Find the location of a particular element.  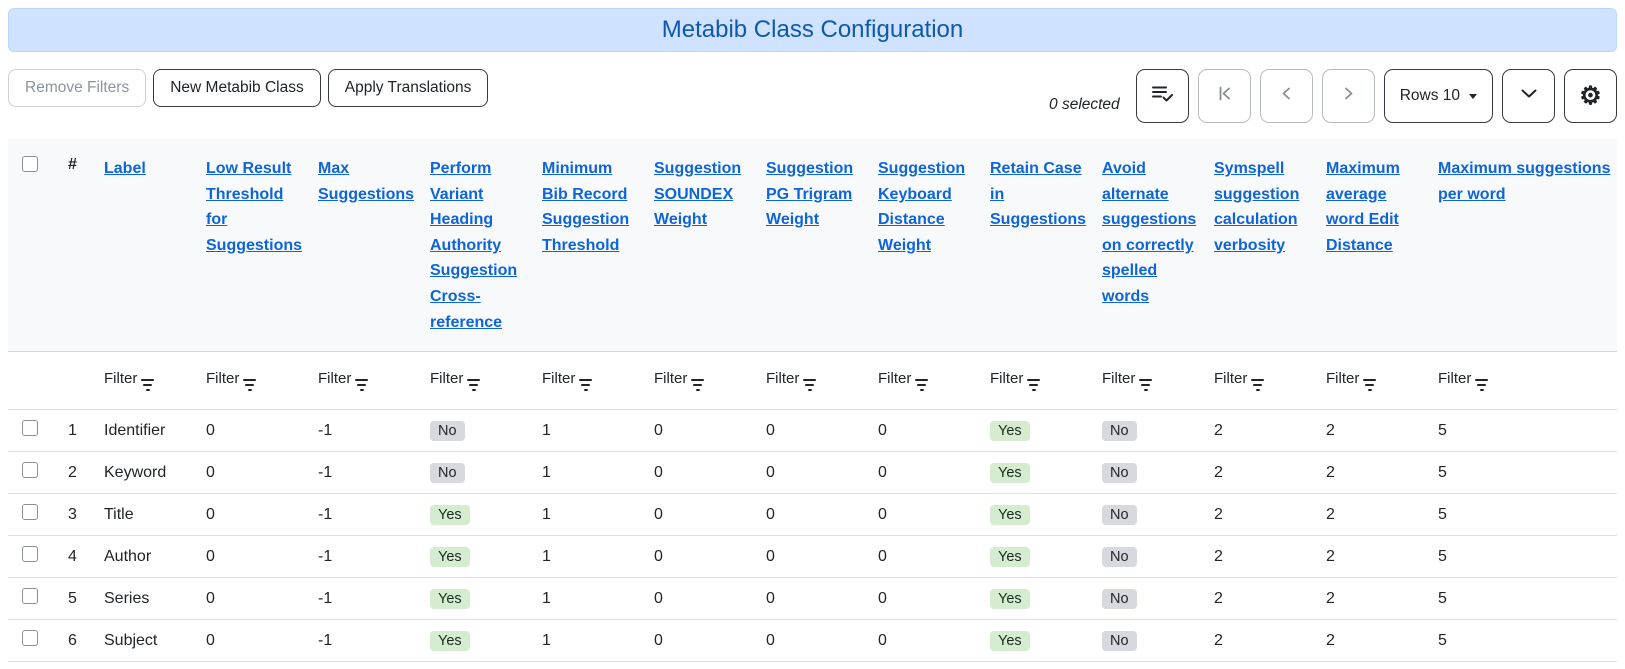

first-page-button is located at coordinates (1224, 96).